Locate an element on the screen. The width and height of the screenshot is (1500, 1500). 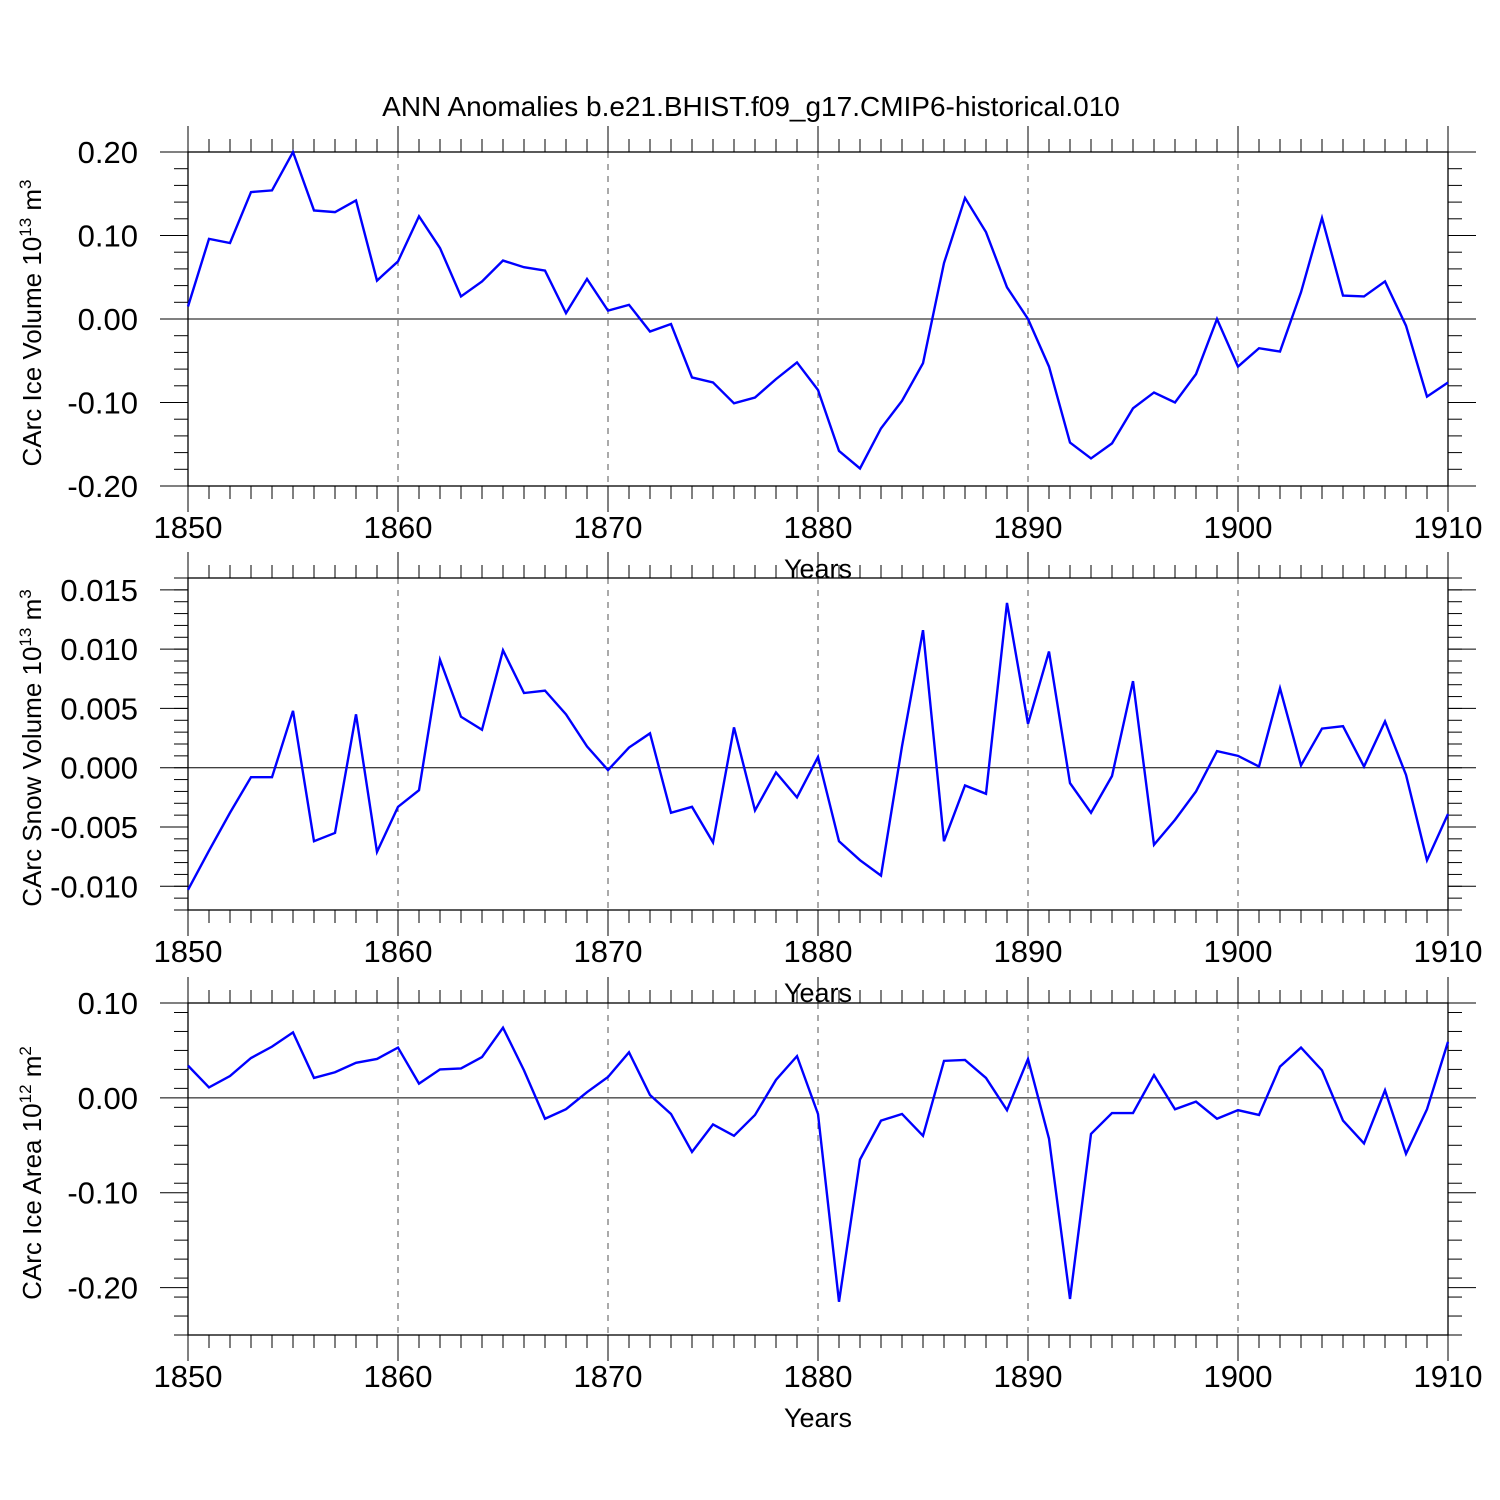
y-tick-label: 0.20 is located at coordinates (108, 152).